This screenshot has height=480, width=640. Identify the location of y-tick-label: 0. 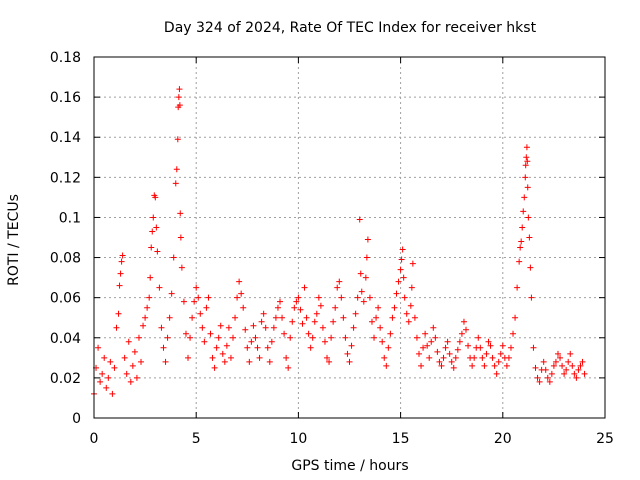
(76, 419).